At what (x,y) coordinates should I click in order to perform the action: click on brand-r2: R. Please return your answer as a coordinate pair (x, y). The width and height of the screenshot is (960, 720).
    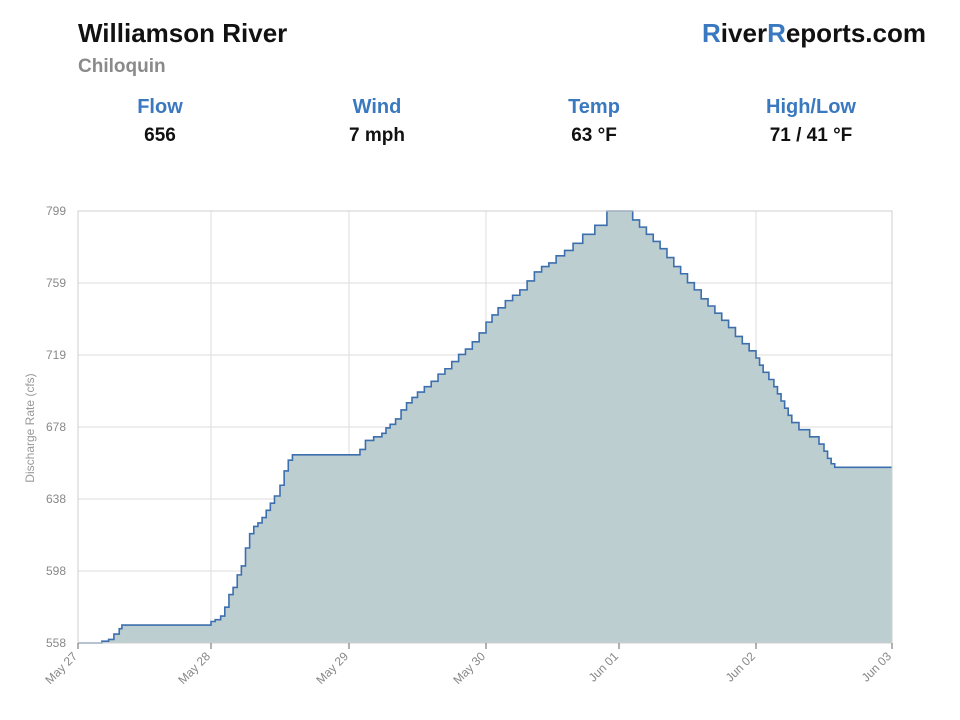
    Looking at the image, I should click on (776, 33).